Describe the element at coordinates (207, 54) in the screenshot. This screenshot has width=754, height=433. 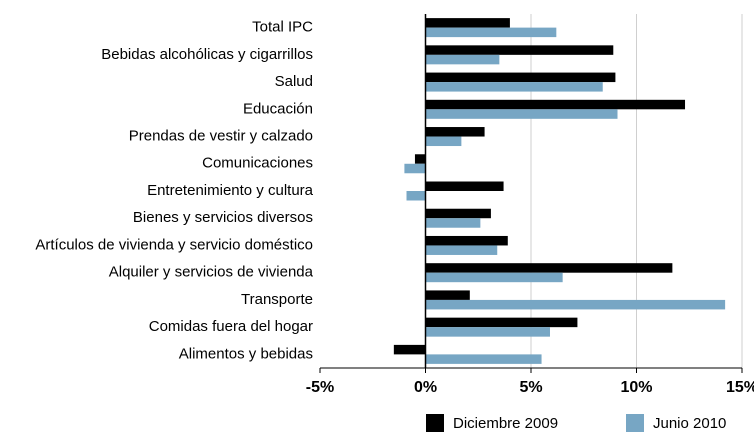
I see `category-label: Bebidas alcohólicas y cigarrillos` at that location.